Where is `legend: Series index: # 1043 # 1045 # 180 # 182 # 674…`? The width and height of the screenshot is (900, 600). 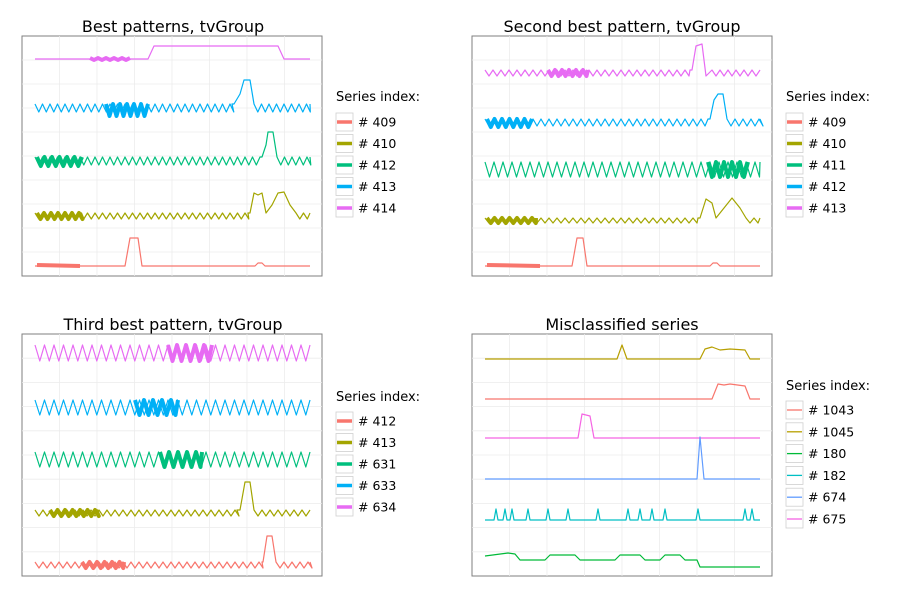 legend: Series index: # 1043 # 1045 # 180 # 182 # 674… is located at coordinates (827, 454).